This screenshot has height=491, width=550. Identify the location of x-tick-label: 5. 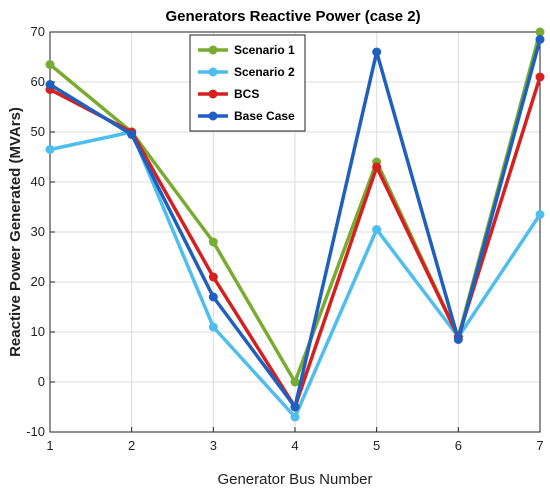
(376, 445).